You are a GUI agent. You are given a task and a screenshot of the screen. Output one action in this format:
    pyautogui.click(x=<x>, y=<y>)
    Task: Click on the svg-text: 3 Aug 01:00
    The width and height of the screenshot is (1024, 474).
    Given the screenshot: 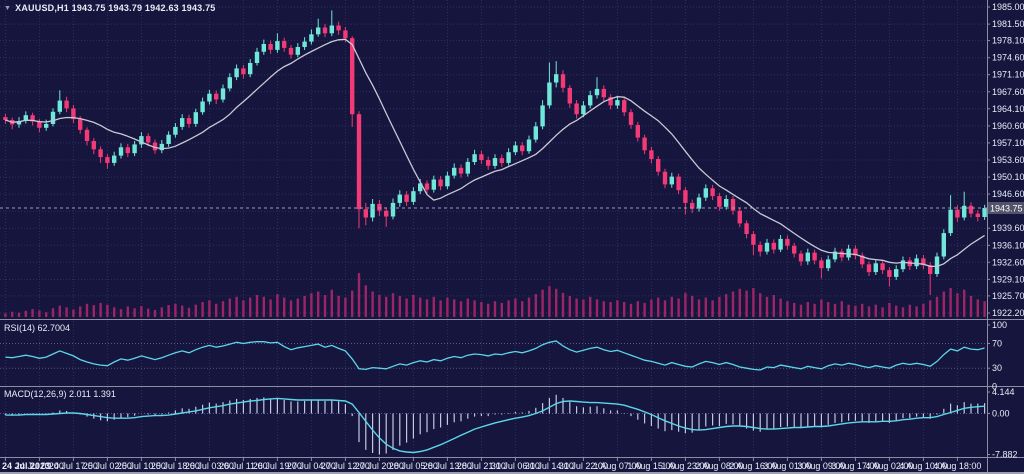 What is the action you would take?
    pyautogui.click(x=787, y=466)
    